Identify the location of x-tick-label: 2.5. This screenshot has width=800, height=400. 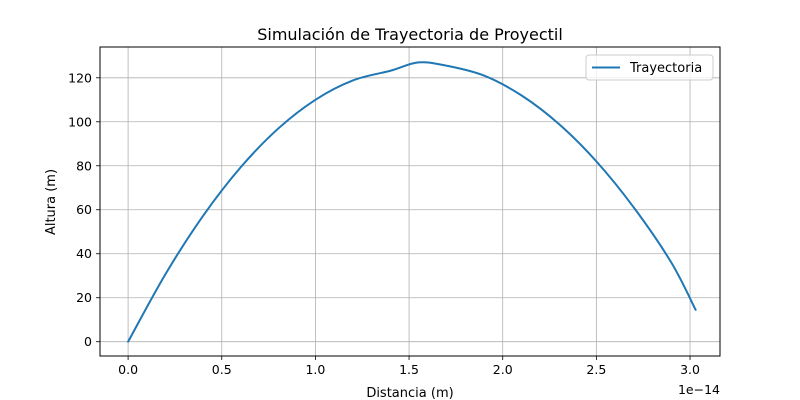
(596, 369).